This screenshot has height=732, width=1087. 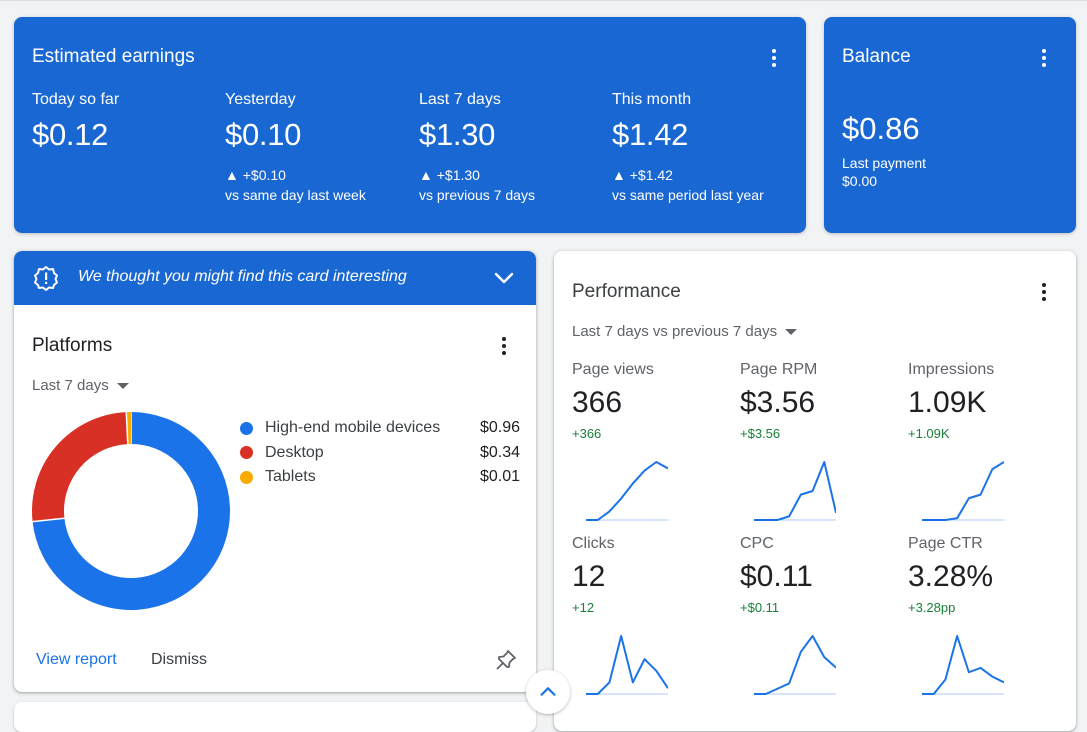 What do you see at coordinates (884, 163) in the screenshot?
I see `last-payment-label: Last payment` at bounding box center [884, 163].